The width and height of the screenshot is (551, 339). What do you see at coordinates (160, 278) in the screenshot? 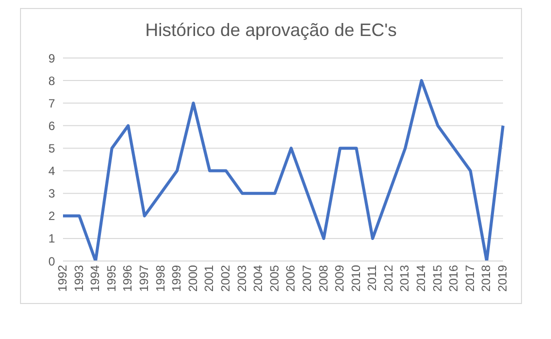
I see `x-tick-label: 1998` at bounding box center [160, 278].